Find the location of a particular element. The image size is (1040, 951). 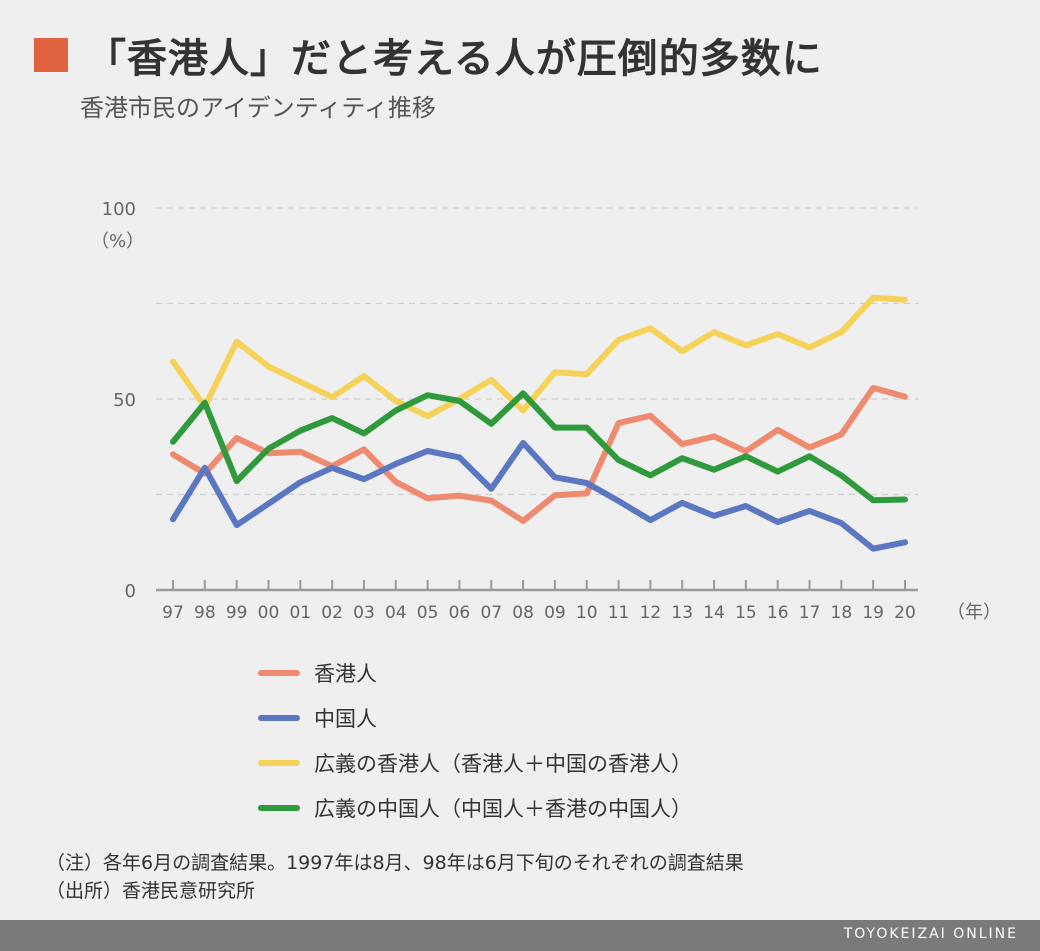

legend-item-broad-chinese: 広義の中国人（中国人＋香港の中国人） is located at coordinates (475, 807).